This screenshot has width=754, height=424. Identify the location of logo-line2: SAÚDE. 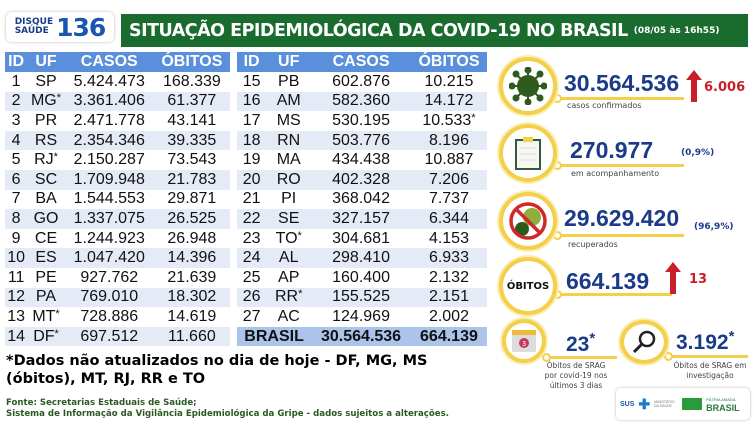
(31, 31).